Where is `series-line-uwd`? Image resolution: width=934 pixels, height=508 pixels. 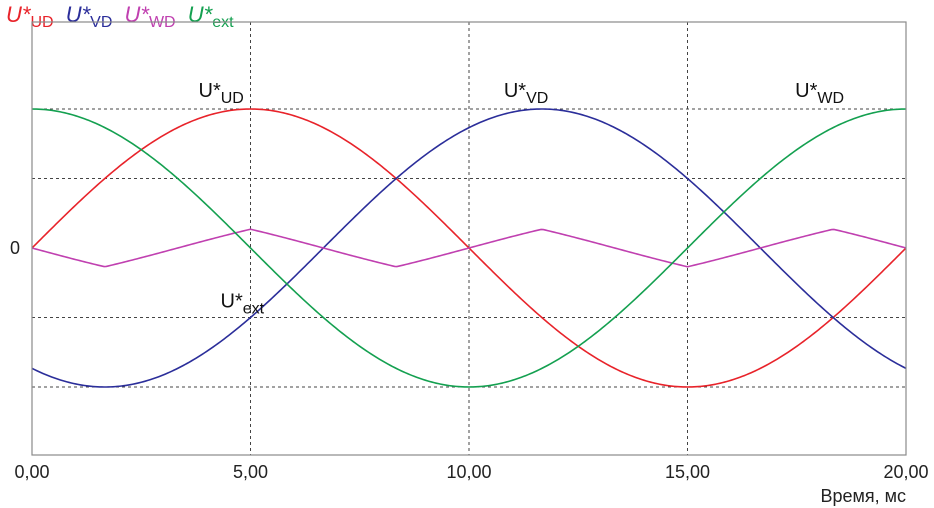
series-line-uwd is located at coordinates (469, 248).